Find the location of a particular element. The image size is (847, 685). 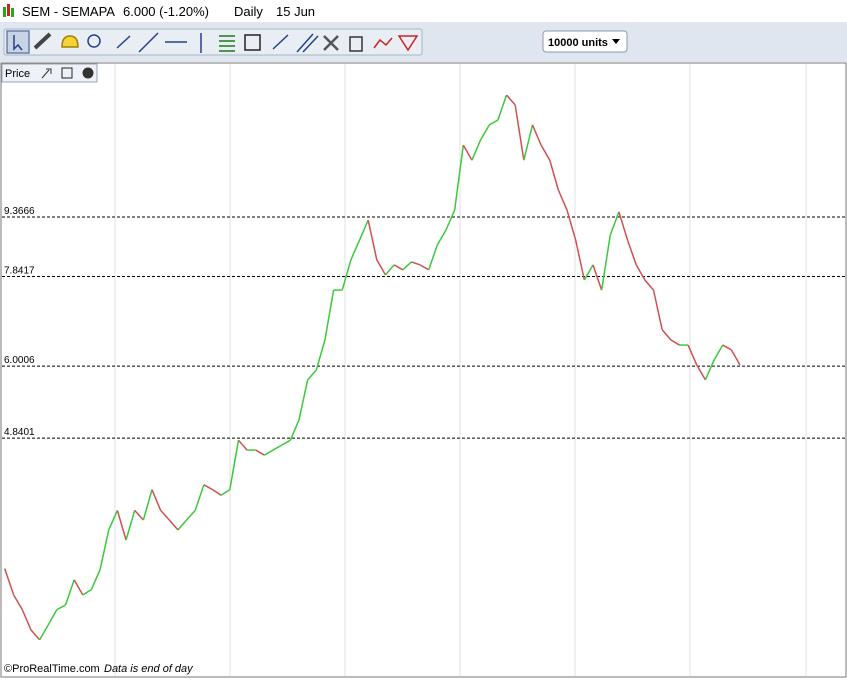

tool-pattern is located at coordinates (383, 43).